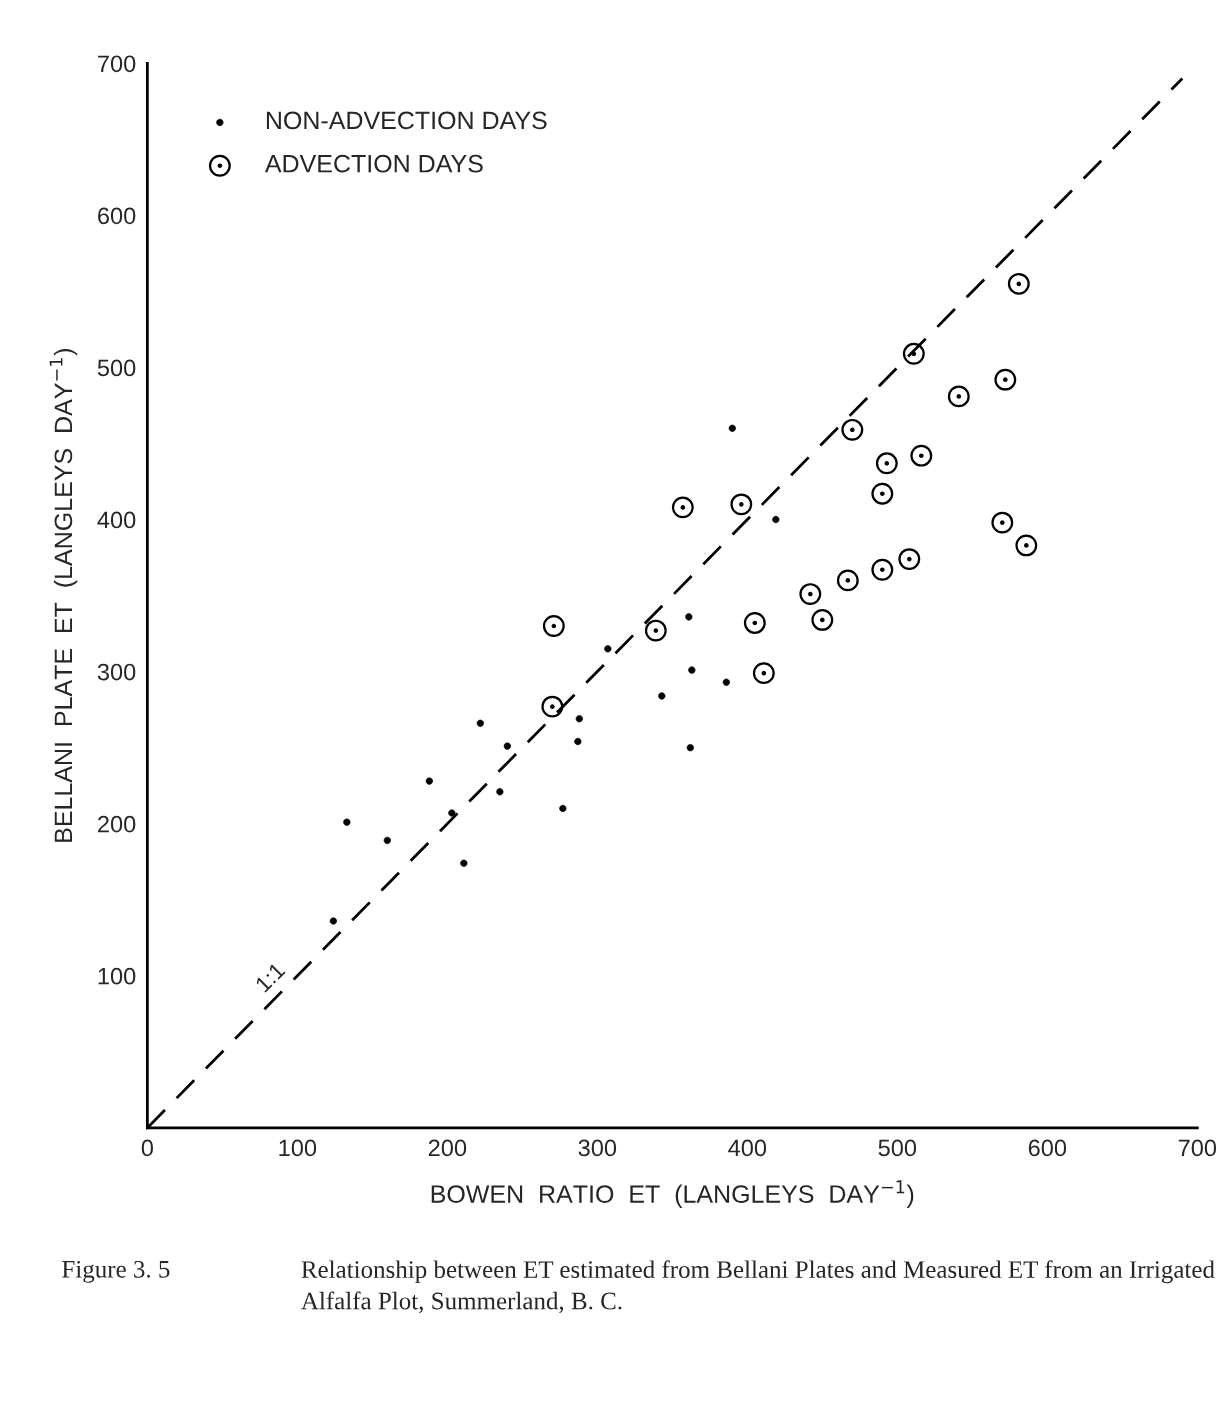 This screenshot has width=1228, height=1408. I want to click on y-axis-title: BELLANI PLATE ET (LANGLEYS DAY$^{−1}$), so click(63, 595).